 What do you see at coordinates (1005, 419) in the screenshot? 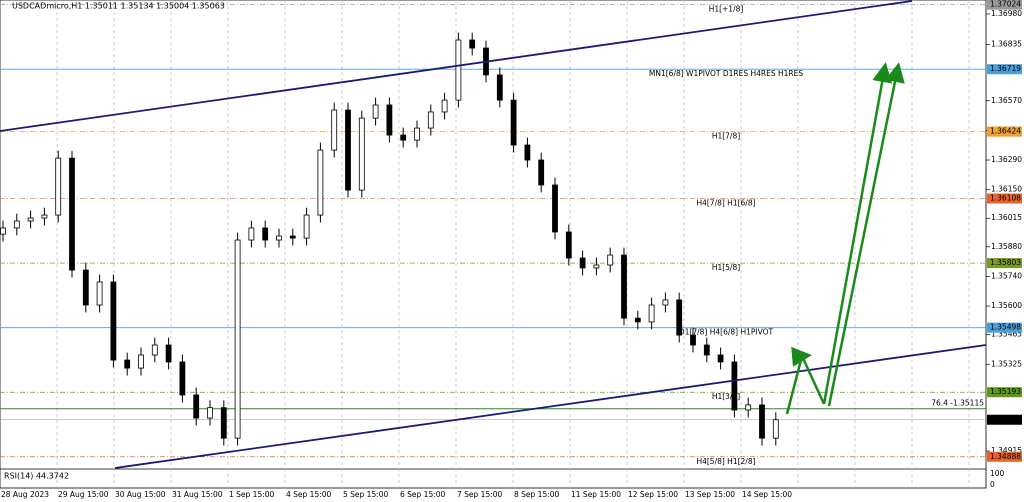
I see `price-label: 1.35063` at bounding box center [1005, 419].